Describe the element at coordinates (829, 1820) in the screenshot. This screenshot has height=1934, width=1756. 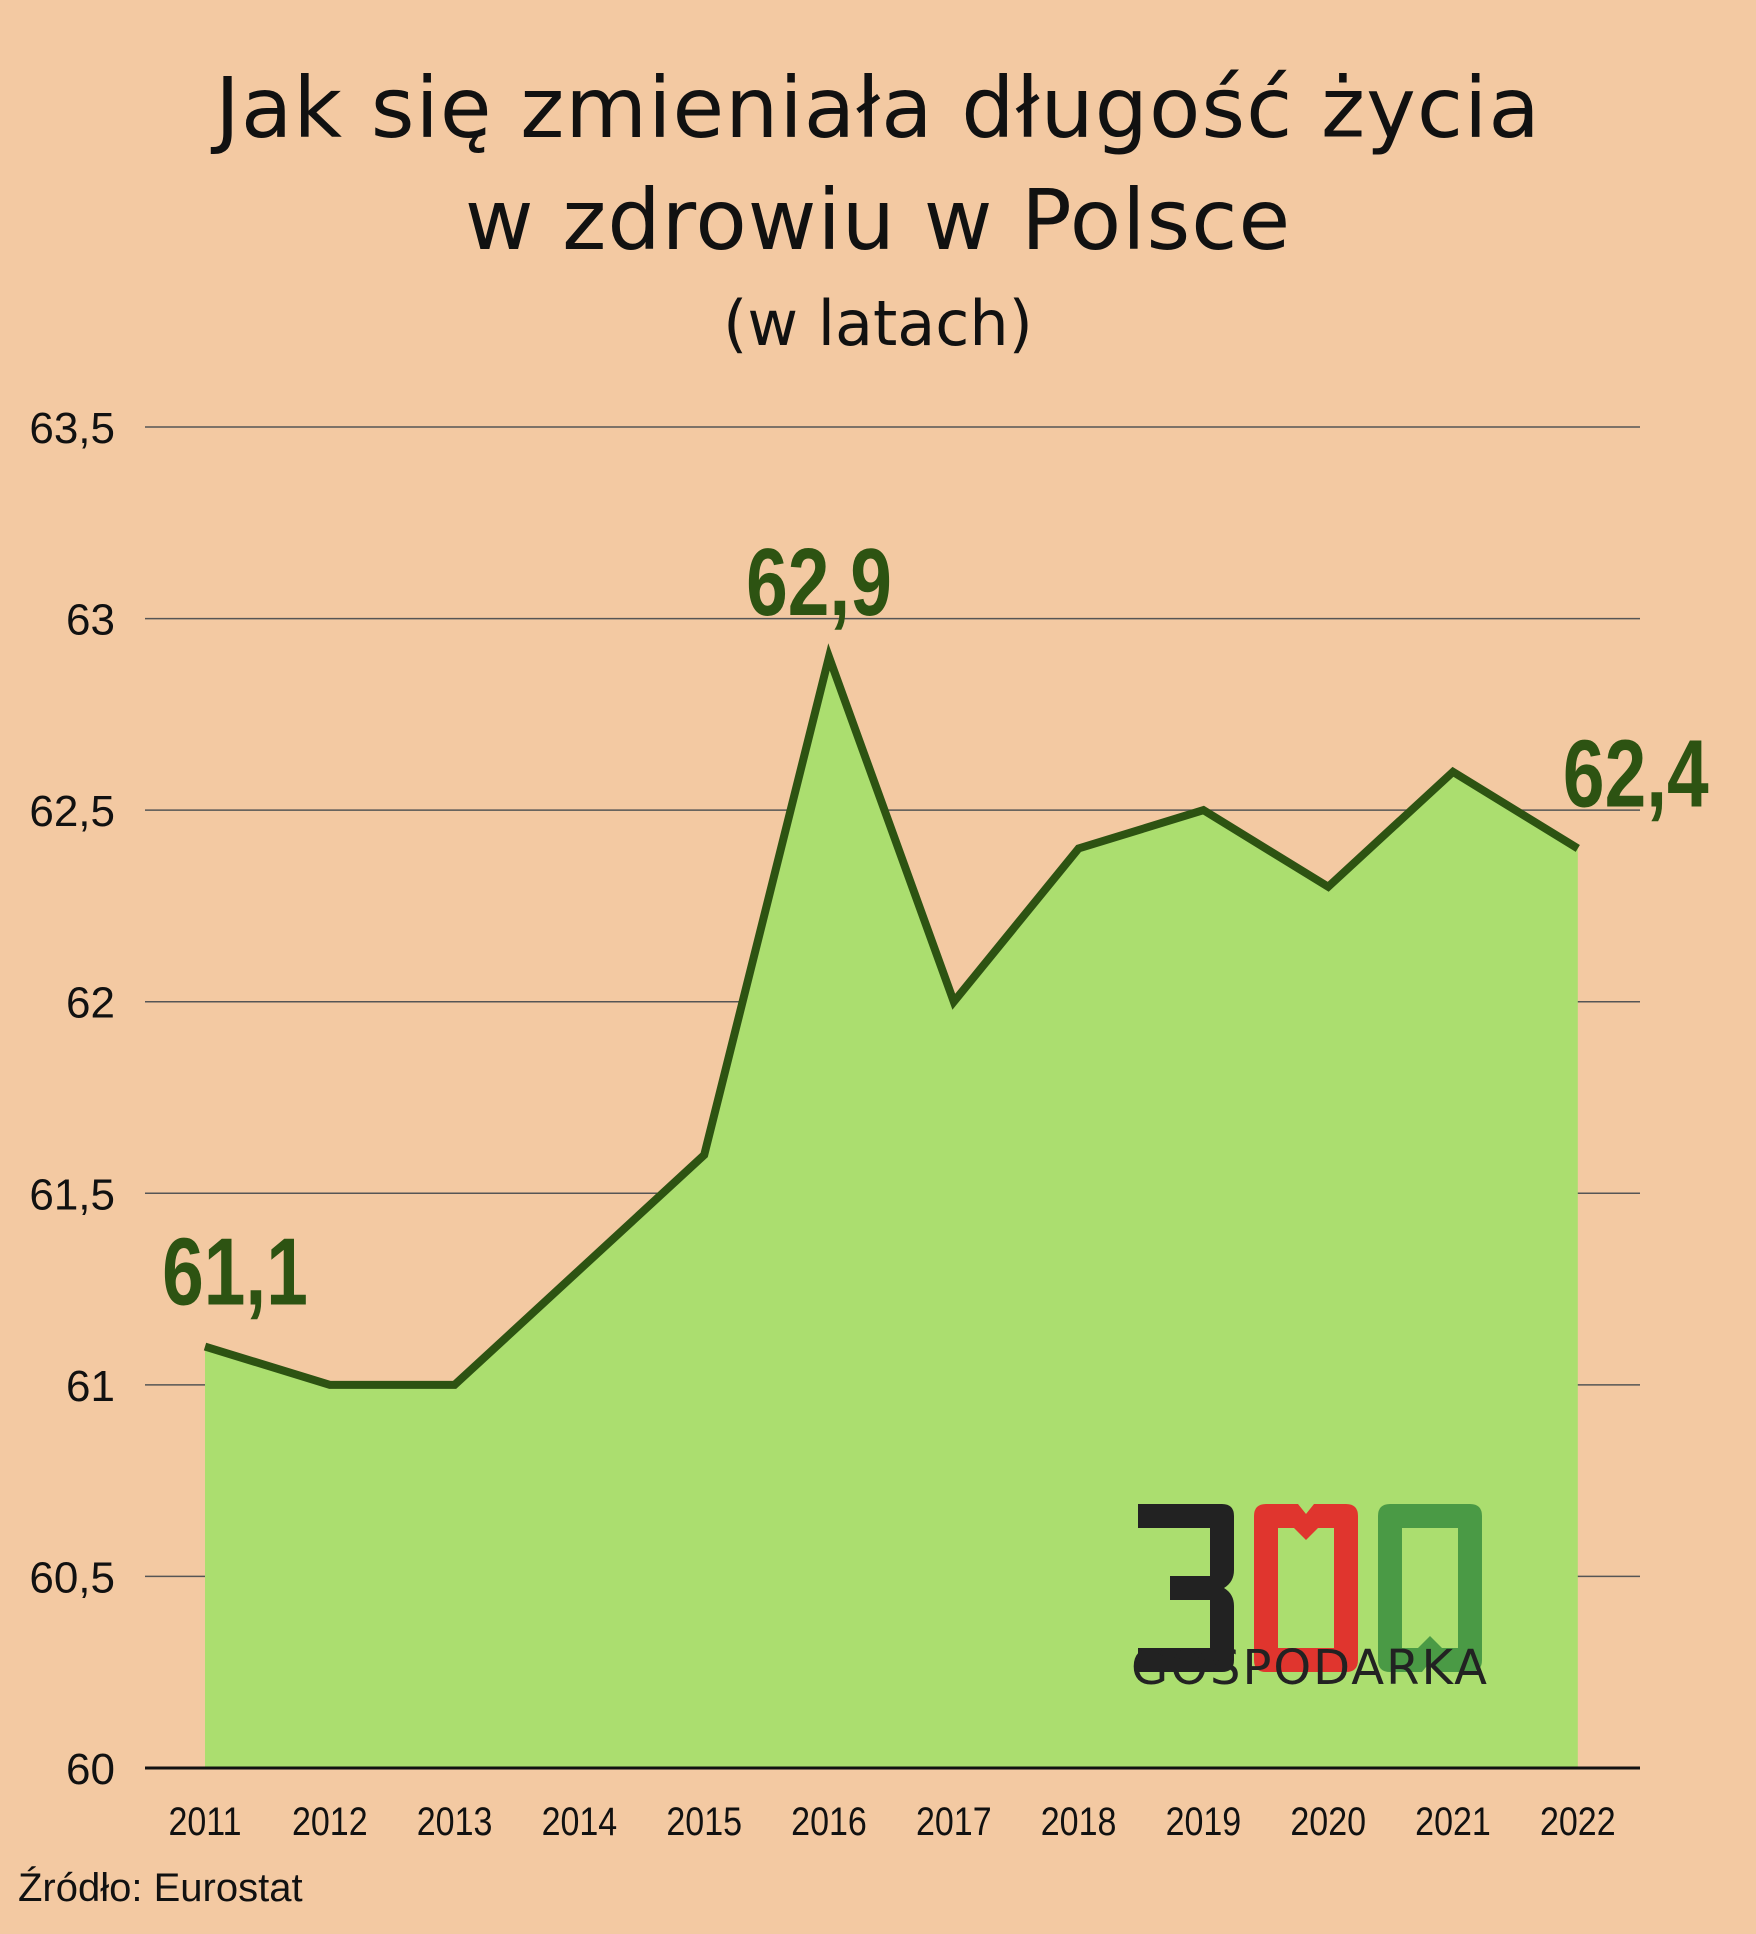
I see `x-tick-label: 2016` at that location.